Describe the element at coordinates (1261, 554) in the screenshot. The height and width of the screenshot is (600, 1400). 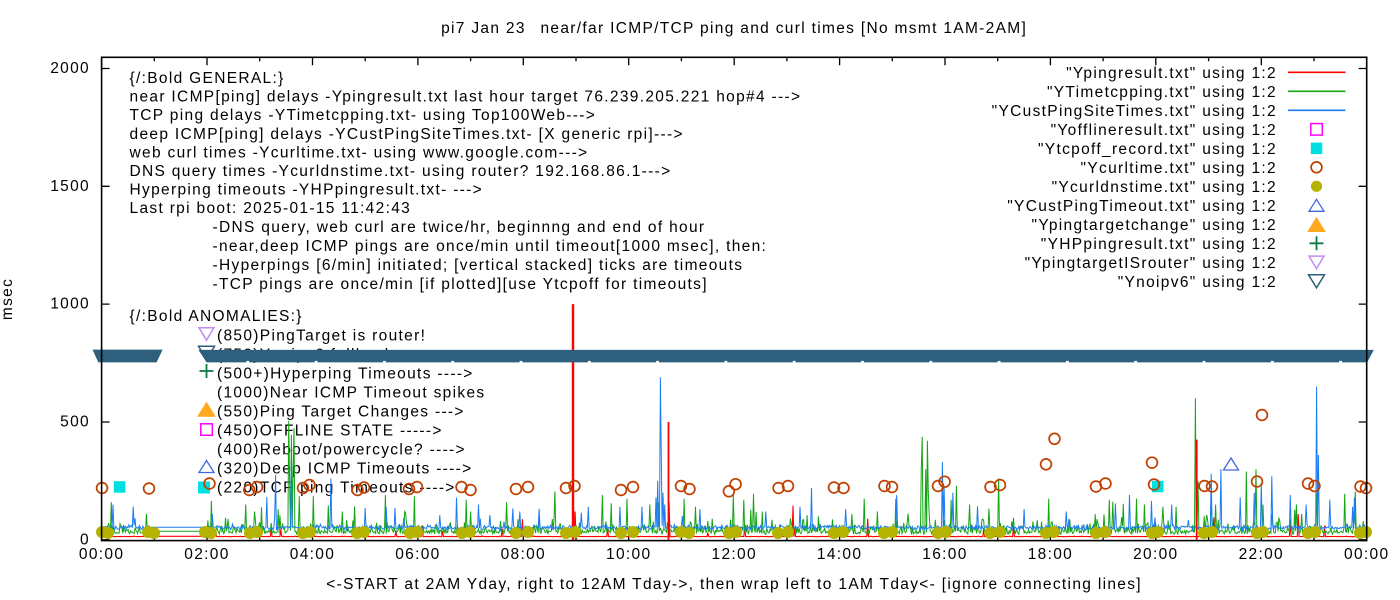
I see `svg-text: 22:00` at that location.